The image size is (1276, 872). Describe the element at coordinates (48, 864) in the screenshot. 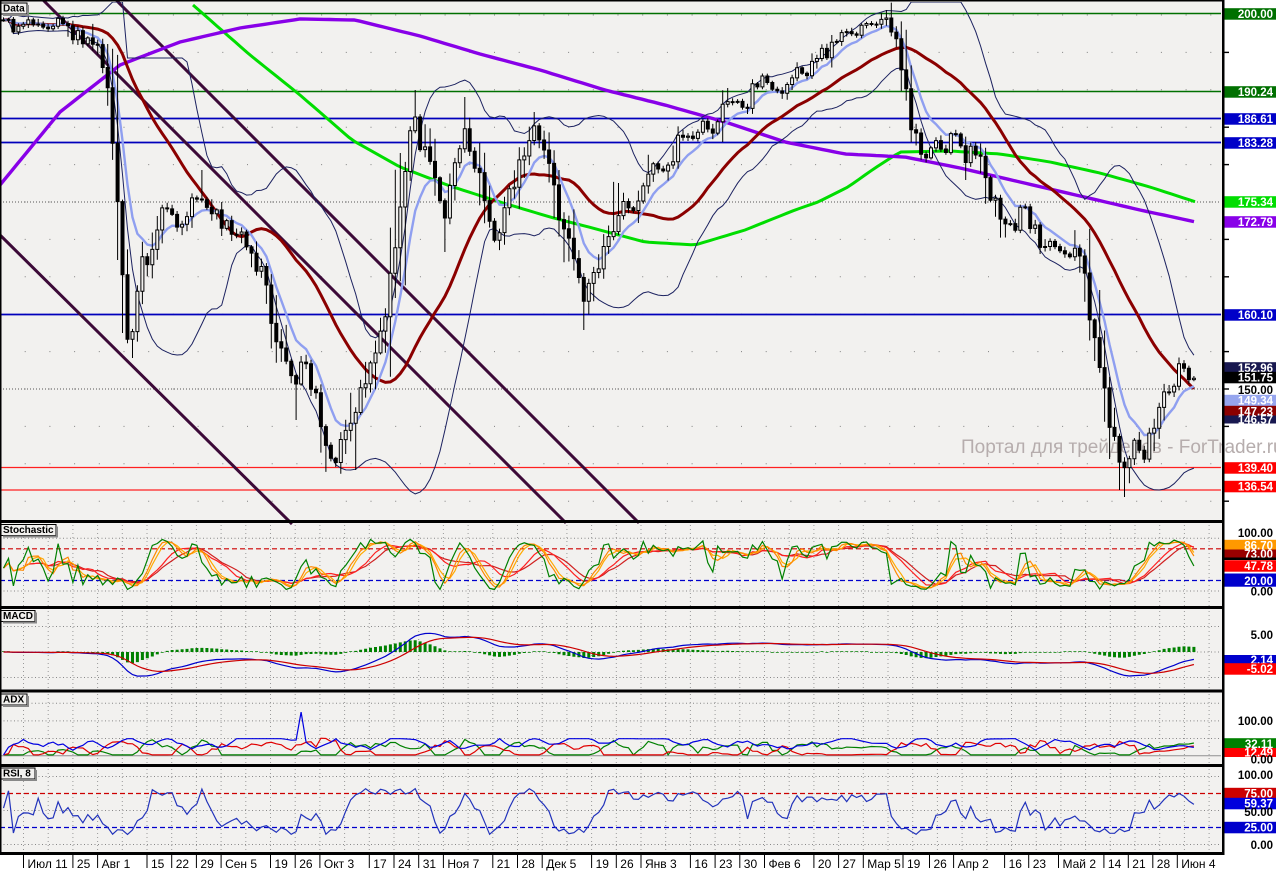

I see `svg-text: Июл 11` at that location.